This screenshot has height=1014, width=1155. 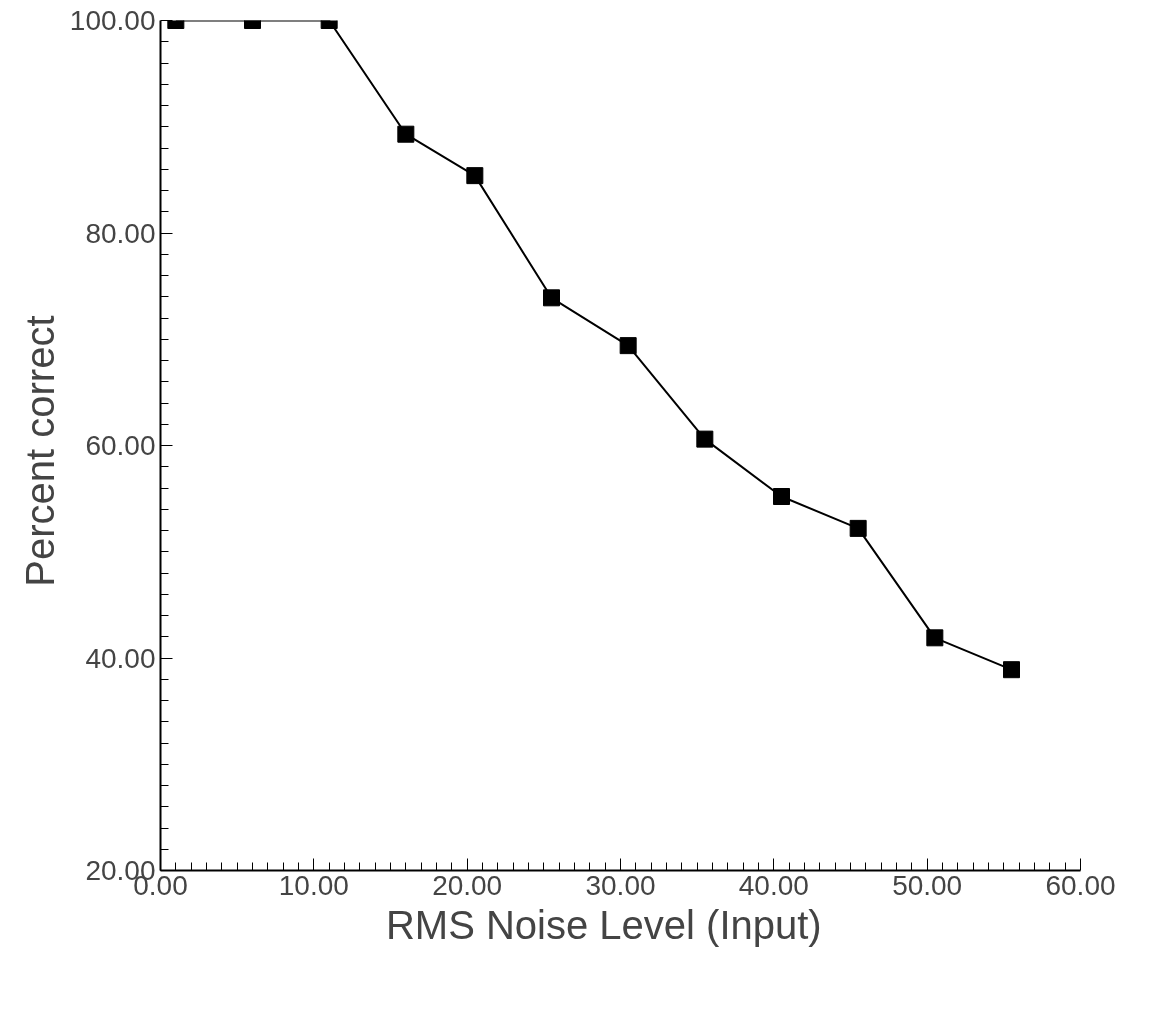 I want to click on x-tick-label: 20.00, so click(x=467, y=885).